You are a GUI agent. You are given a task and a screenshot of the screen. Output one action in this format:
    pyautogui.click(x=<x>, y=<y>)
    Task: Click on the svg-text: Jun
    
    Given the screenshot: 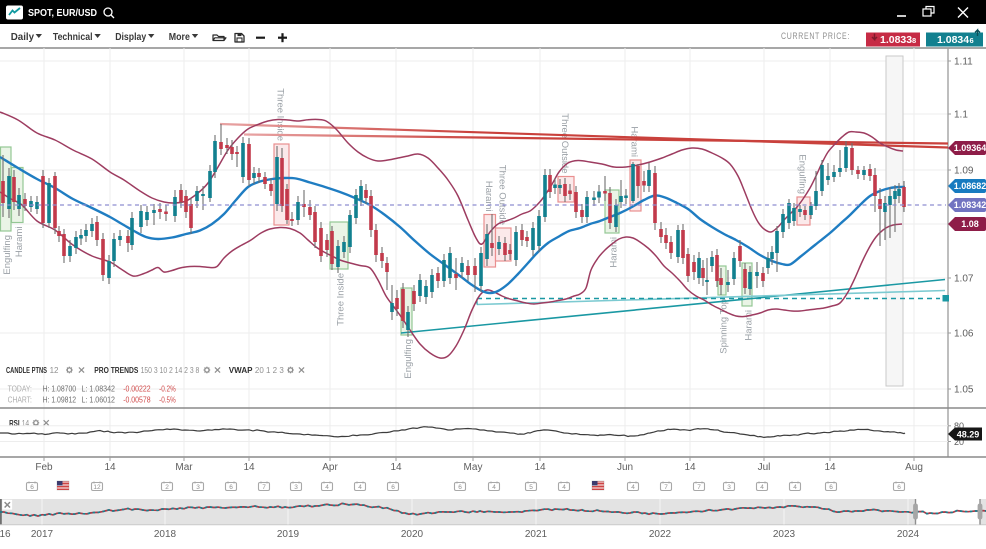 What is the action you would take?
    pyautogui.click(x=625, y=467)
    